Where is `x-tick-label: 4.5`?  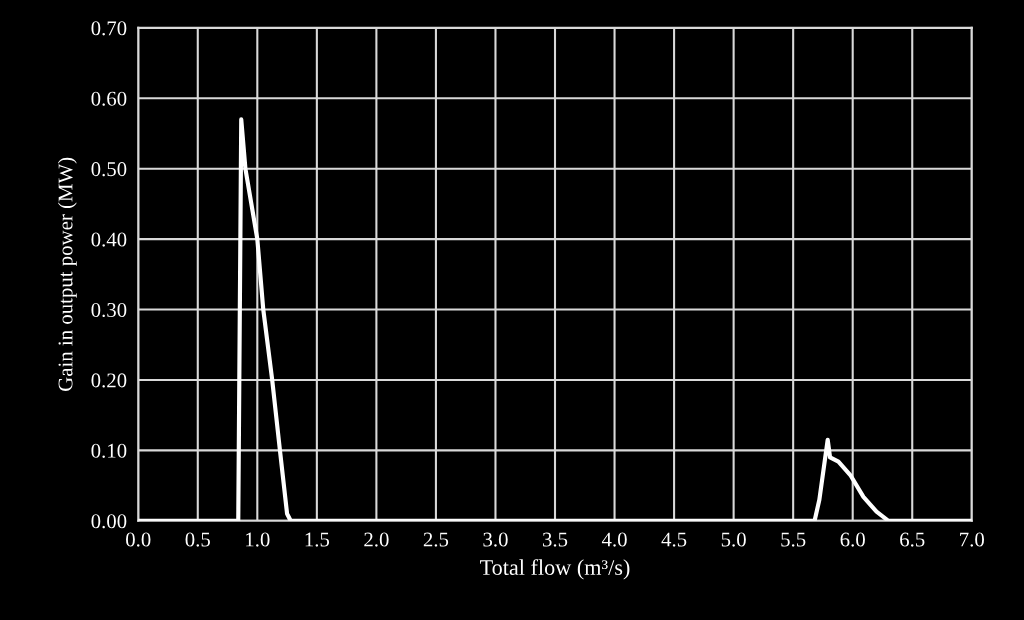 x-tick-label: 4.5 is located at coordinates (674, 539).